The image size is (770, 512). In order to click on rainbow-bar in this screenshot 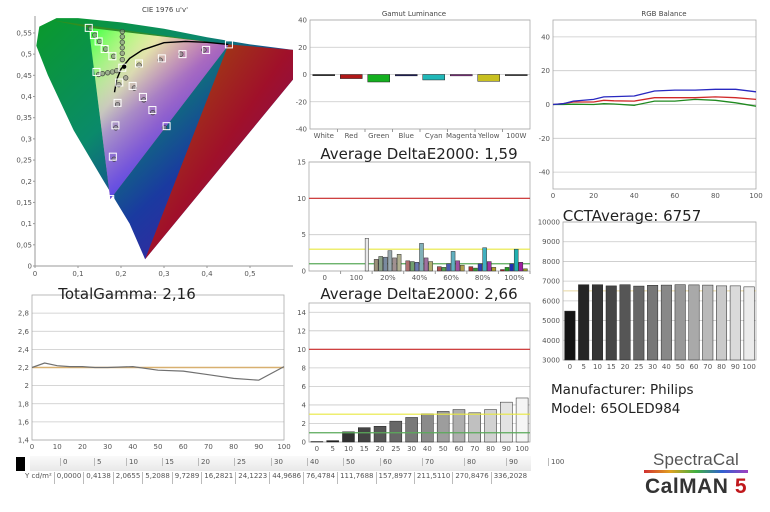, I will do `click(696, 471)`.